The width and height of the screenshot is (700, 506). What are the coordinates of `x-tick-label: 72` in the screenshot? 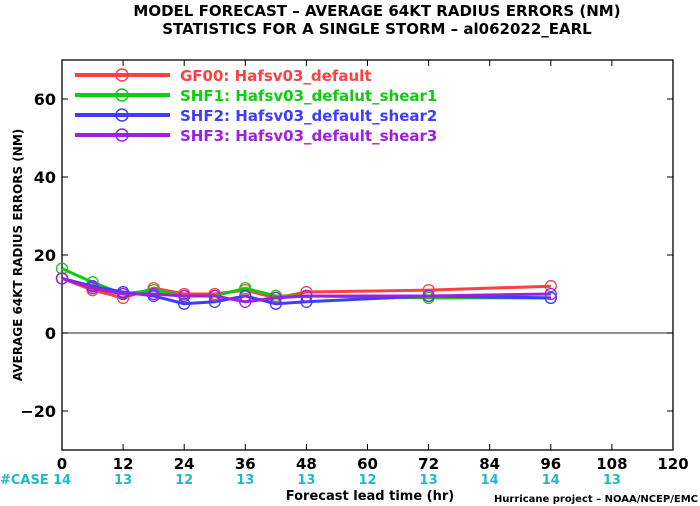 It's located at (428, 464).